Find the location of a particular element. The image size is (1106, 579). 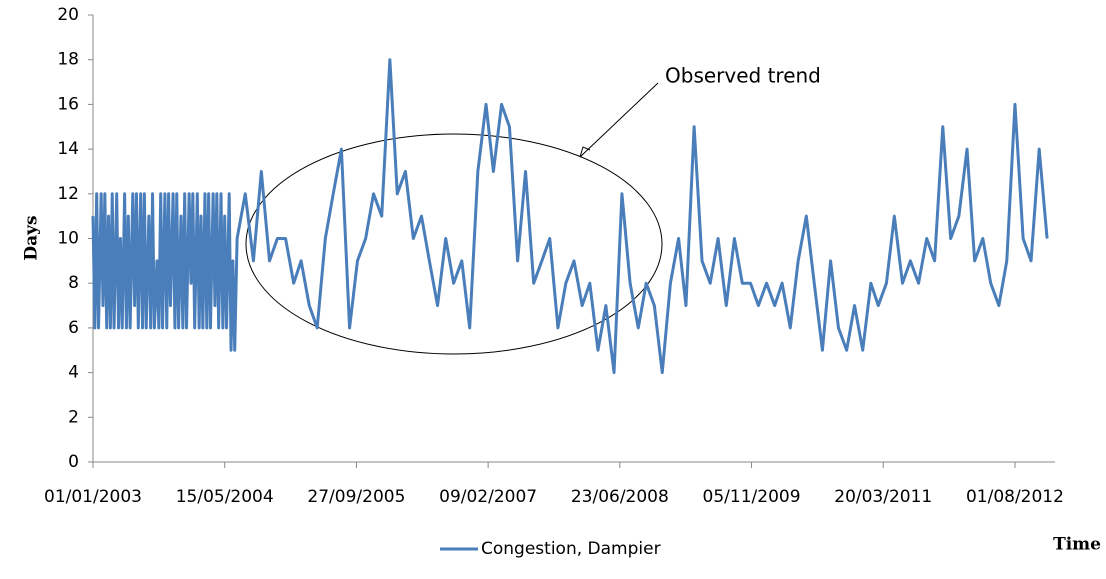

arrow-head is located at coordinates (585, 152).